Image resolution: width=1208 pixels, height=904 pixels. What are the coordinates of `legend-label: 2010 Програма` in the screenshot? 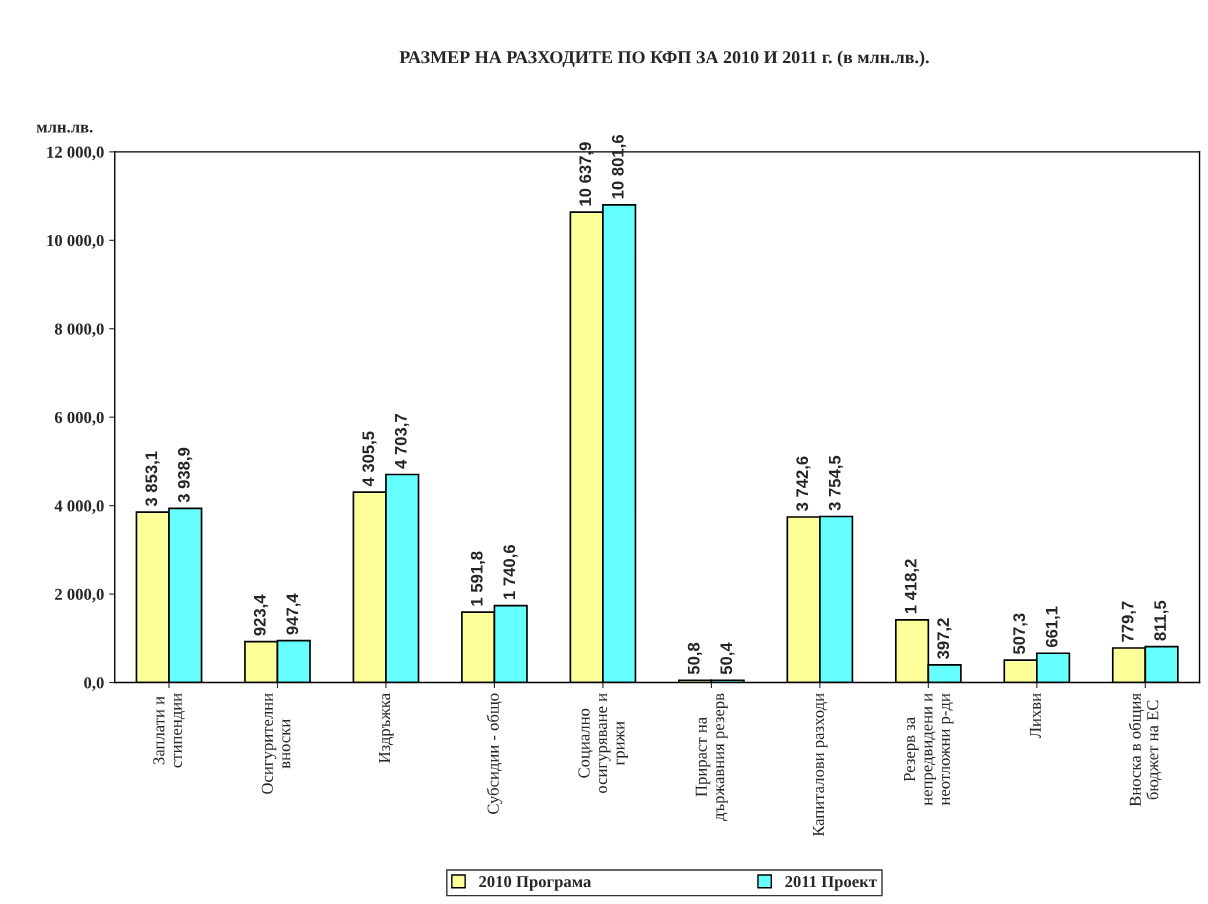 It's located at (535, 883).